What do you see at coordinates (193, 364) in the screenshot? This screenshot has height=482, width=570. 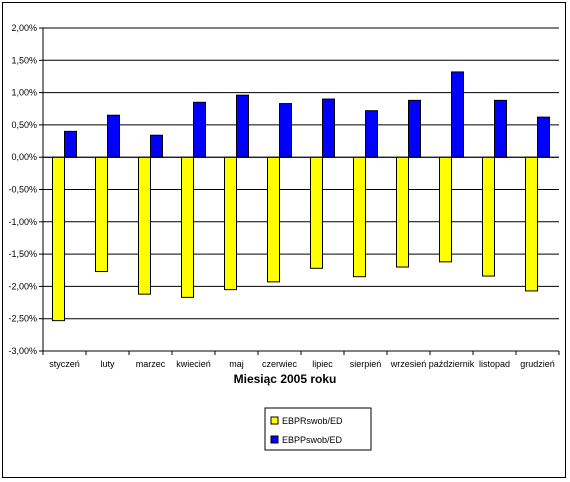 I see `x-tick-label: kwiecień` at bounding box center [193, 364].